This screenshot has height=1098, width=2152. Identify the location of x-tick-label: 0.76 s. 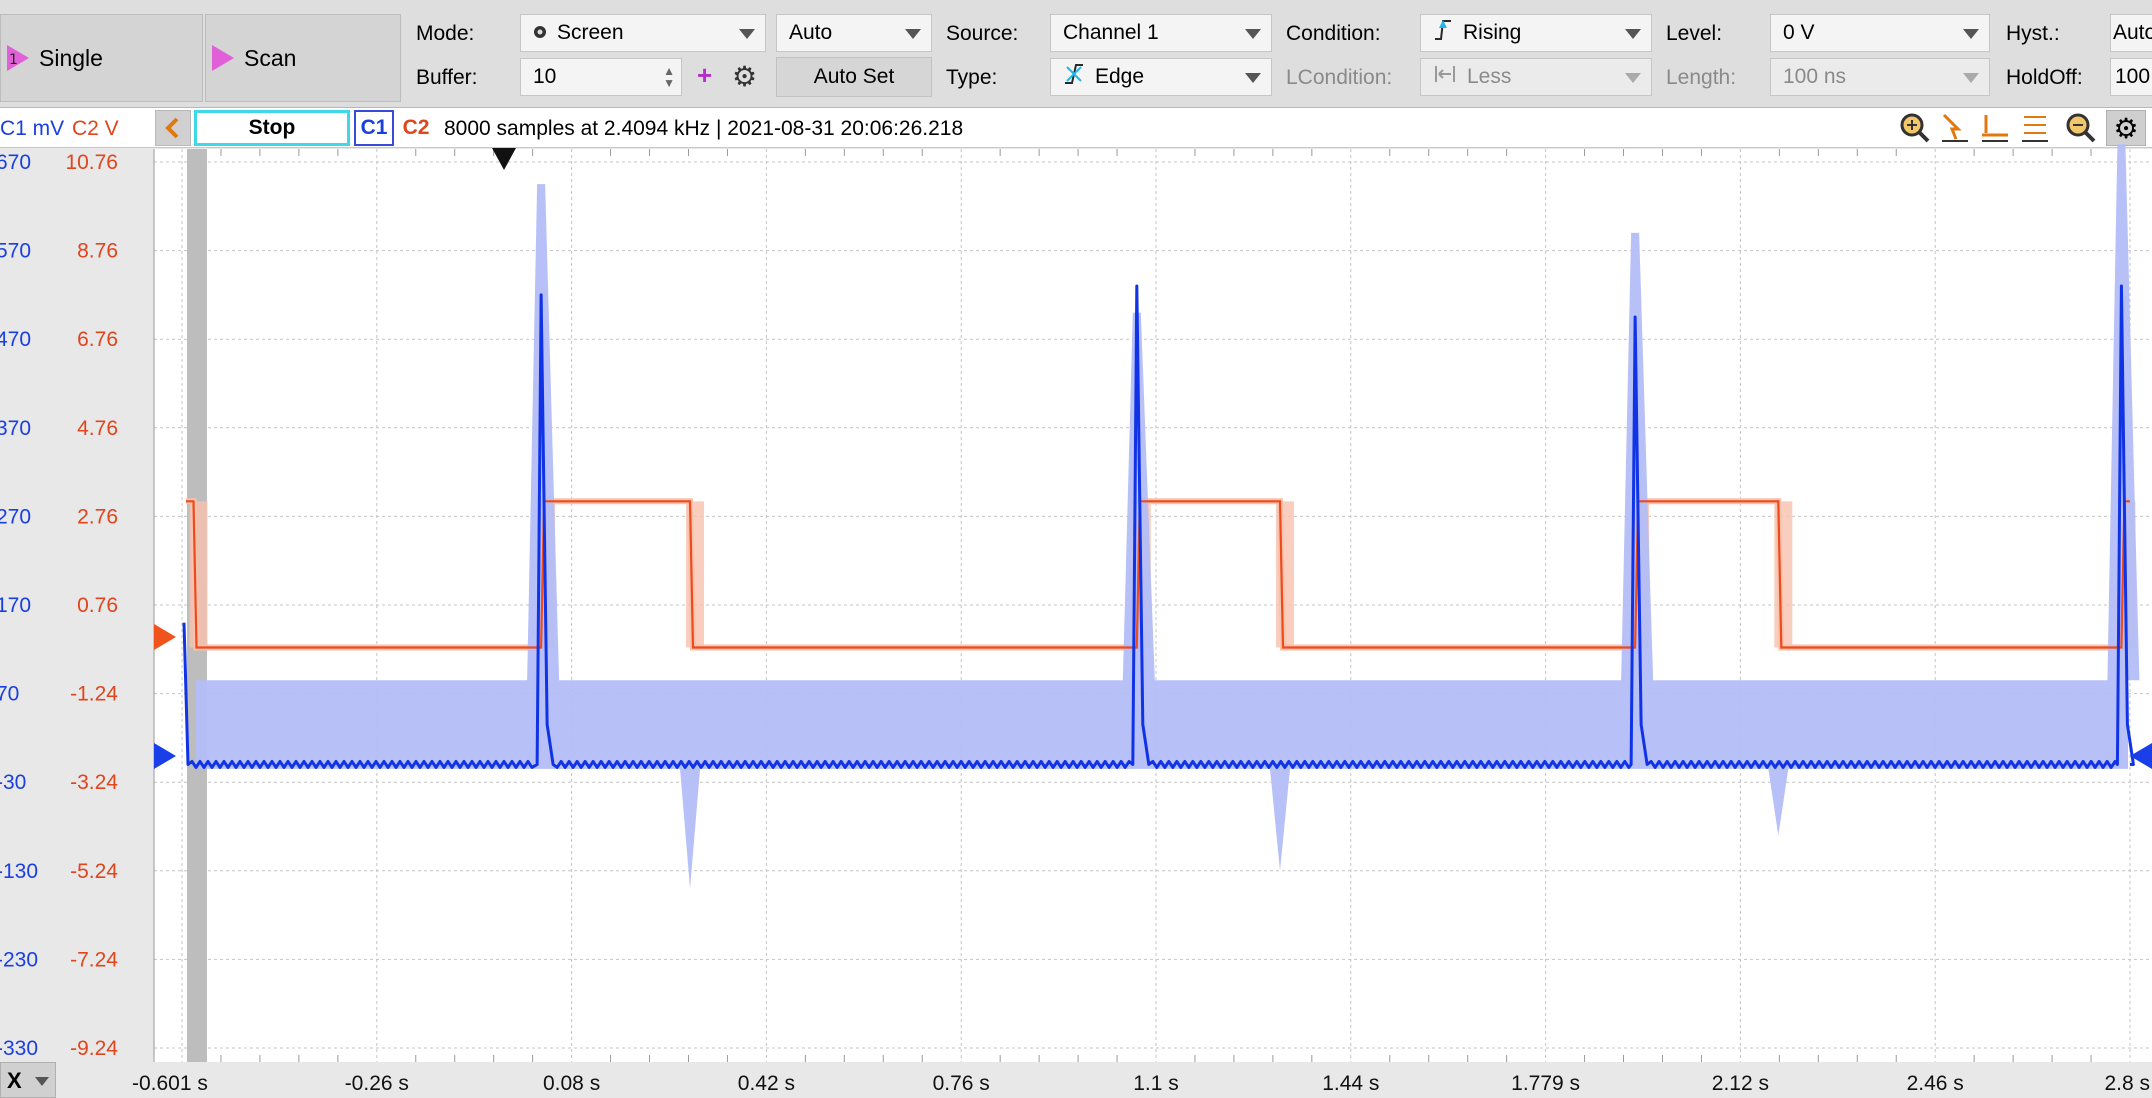
(961, 1083).